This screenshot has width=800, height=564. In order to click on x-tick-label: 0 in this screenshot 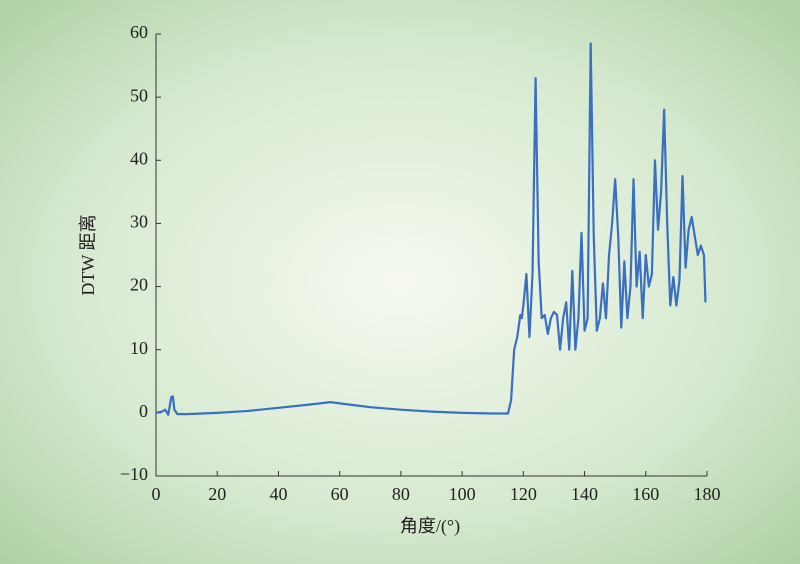, I will do `click(156, 494)`.